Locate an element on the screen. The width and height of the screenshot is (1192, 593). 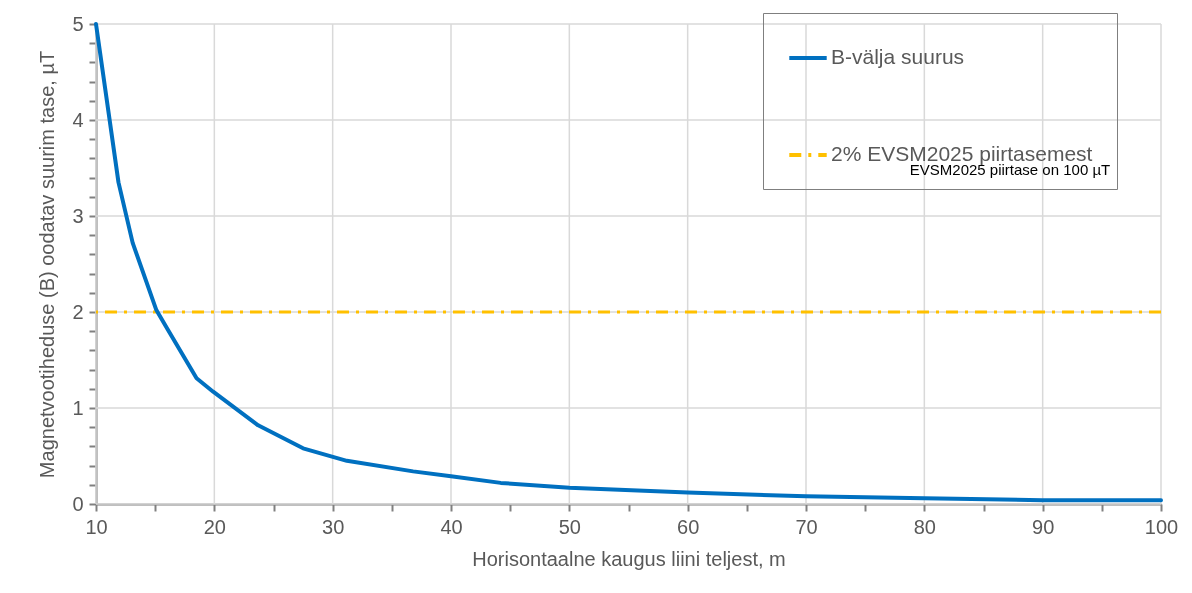
y-tick-label: 0 is located at coordinates (78, 503).